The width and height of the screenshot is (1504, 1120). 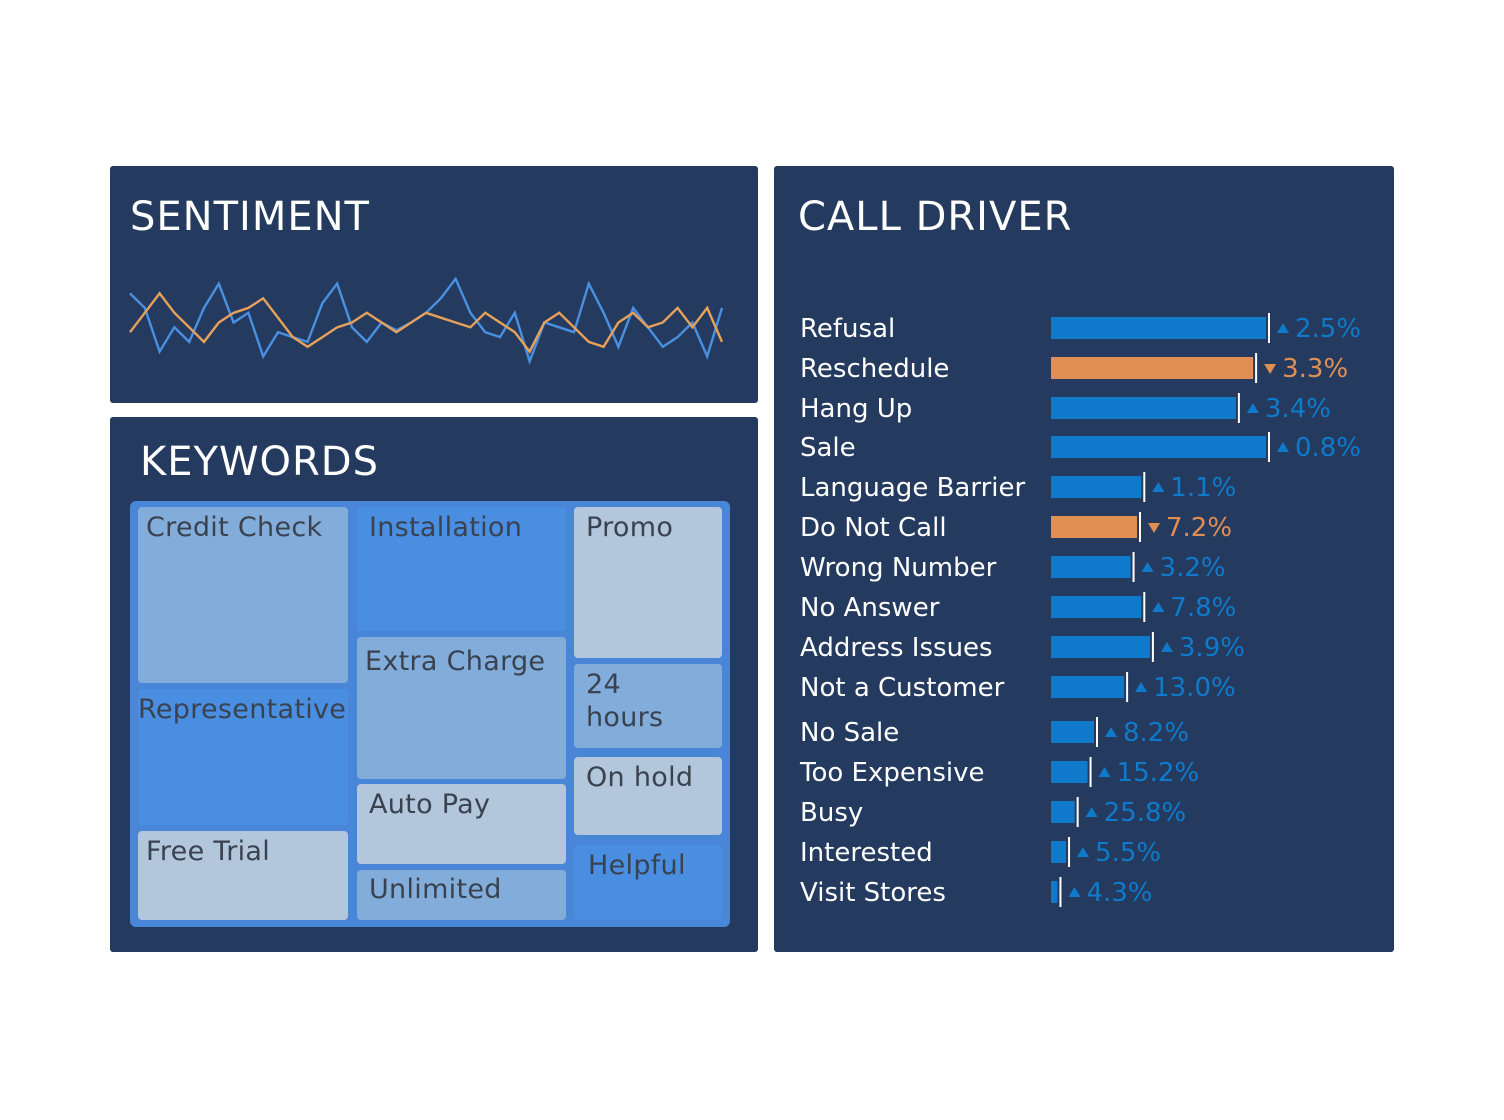 I want to click on call-driver-category-label: Hang Up, so click(x=856, y=409).